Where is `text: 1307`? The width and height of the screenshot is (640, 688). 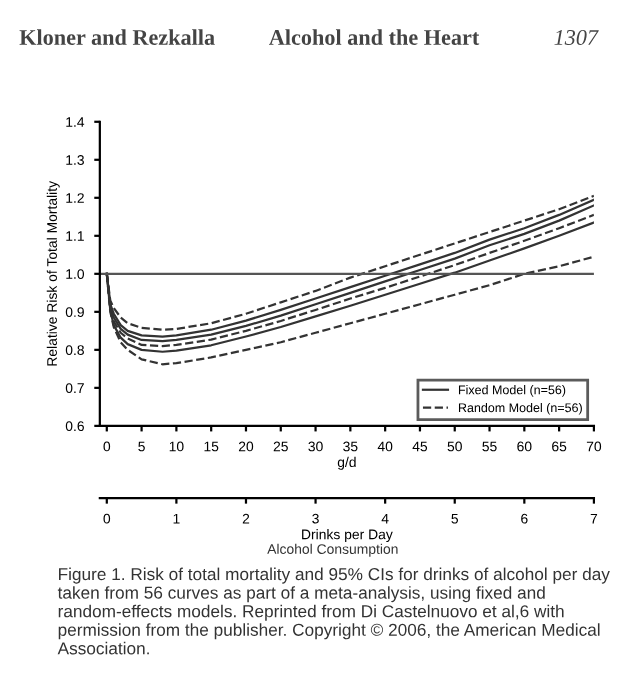 text: 1307 is located at coordinates (576, 37).